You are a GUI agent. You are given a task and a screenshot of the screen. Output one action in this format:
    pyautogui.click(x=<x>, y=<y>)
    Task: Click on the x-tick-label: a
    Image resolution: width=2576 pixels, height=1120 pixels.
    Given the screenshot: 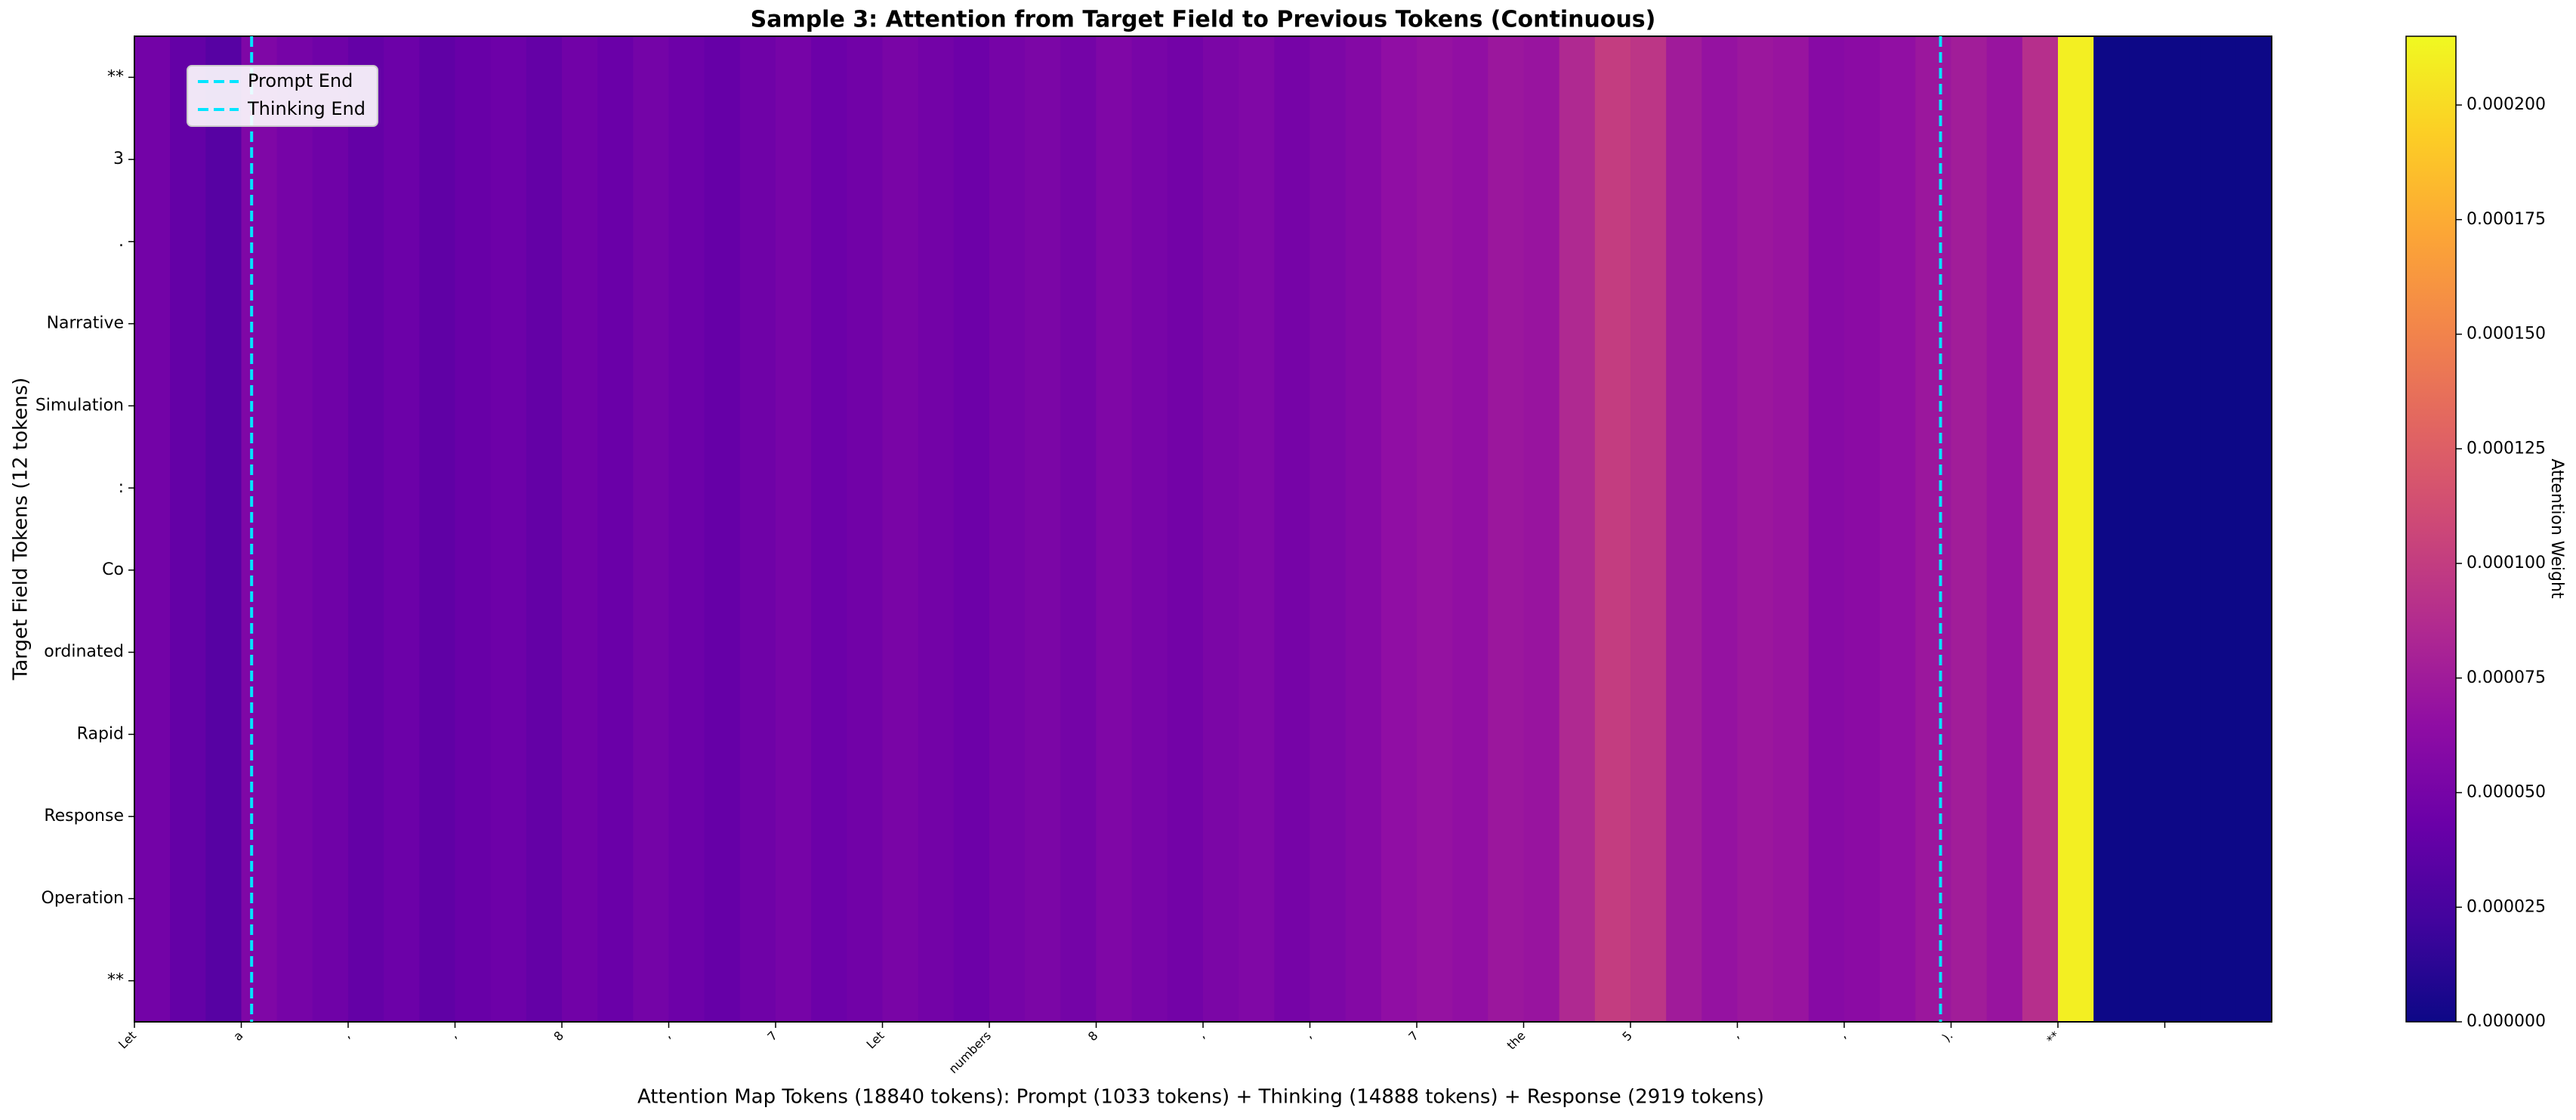 What is the action you would take?
    pyautogui.click(x=237, y=1036)
    